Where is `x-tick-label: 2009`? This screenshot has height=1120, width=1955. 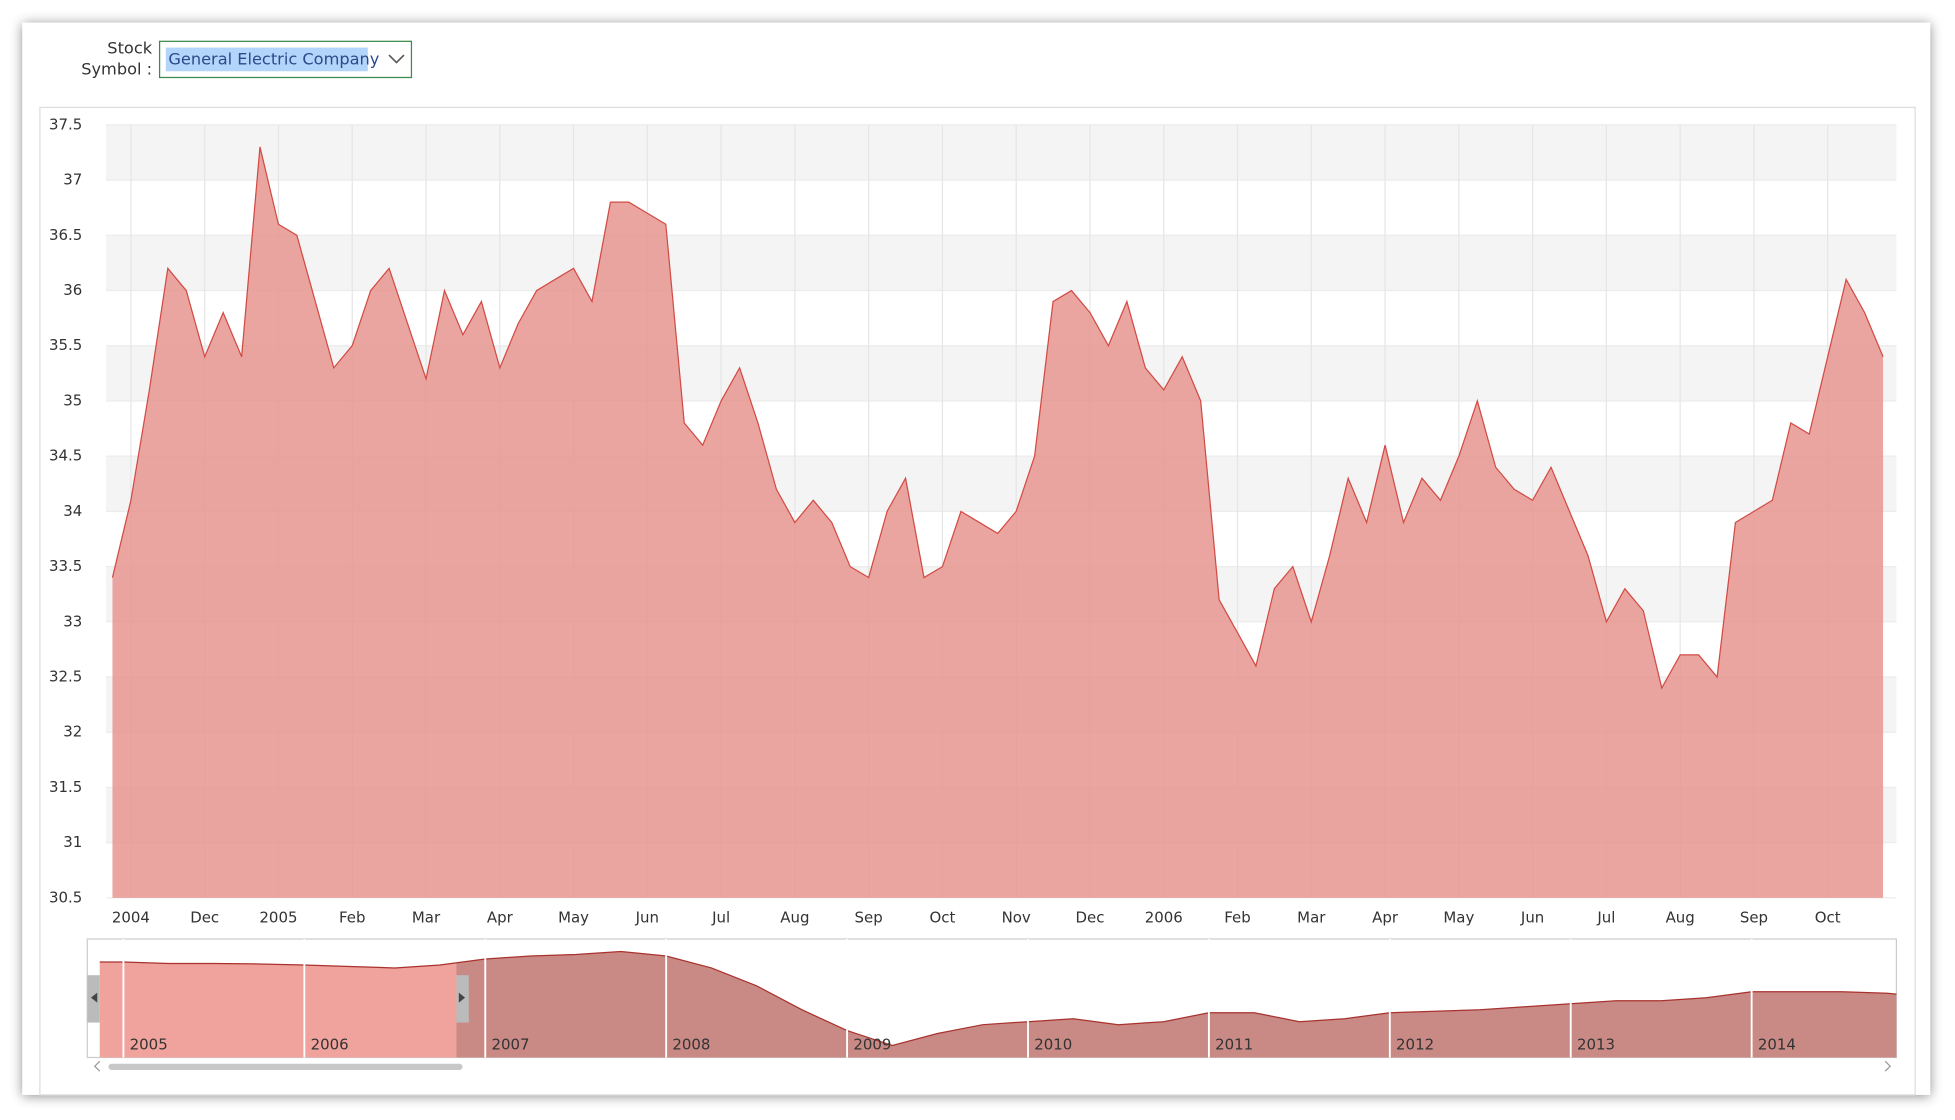 x-tick-label: 2009 is located at coordinates (872, 1045).